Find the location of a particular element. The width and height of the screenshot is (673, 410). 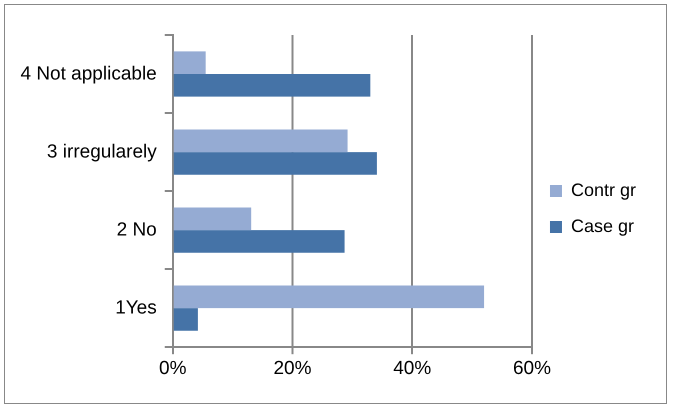

x-tick-label: 20% is located at coordinates (292, 368).